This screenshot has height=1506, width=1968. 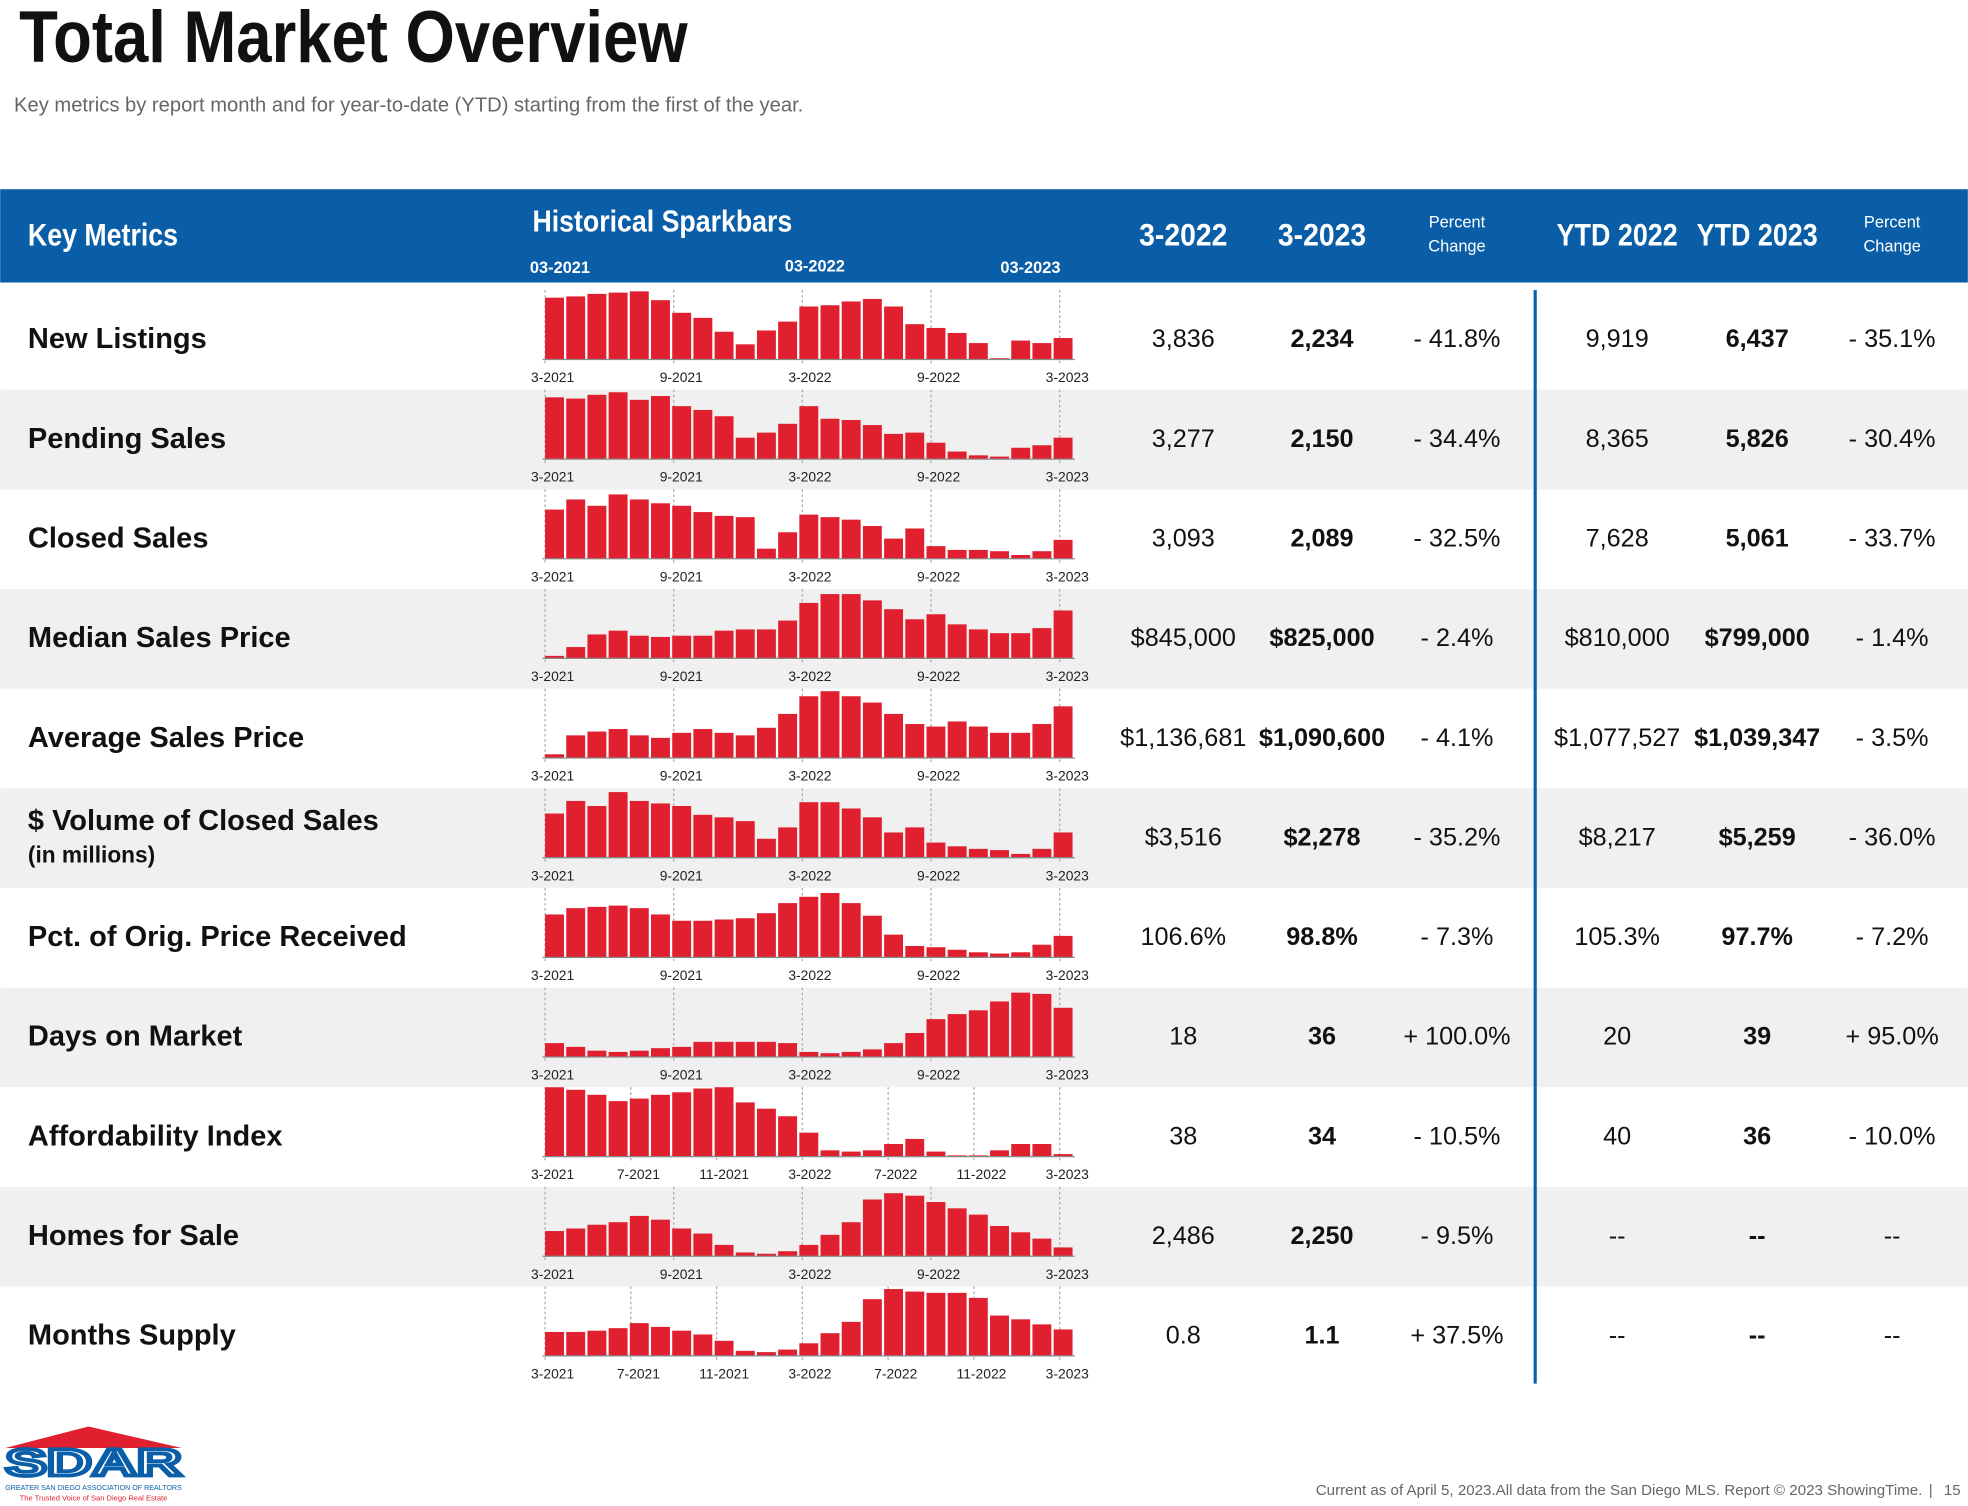 I want to click on header-cell: YTD 2022, so click(x=1617, y=234).